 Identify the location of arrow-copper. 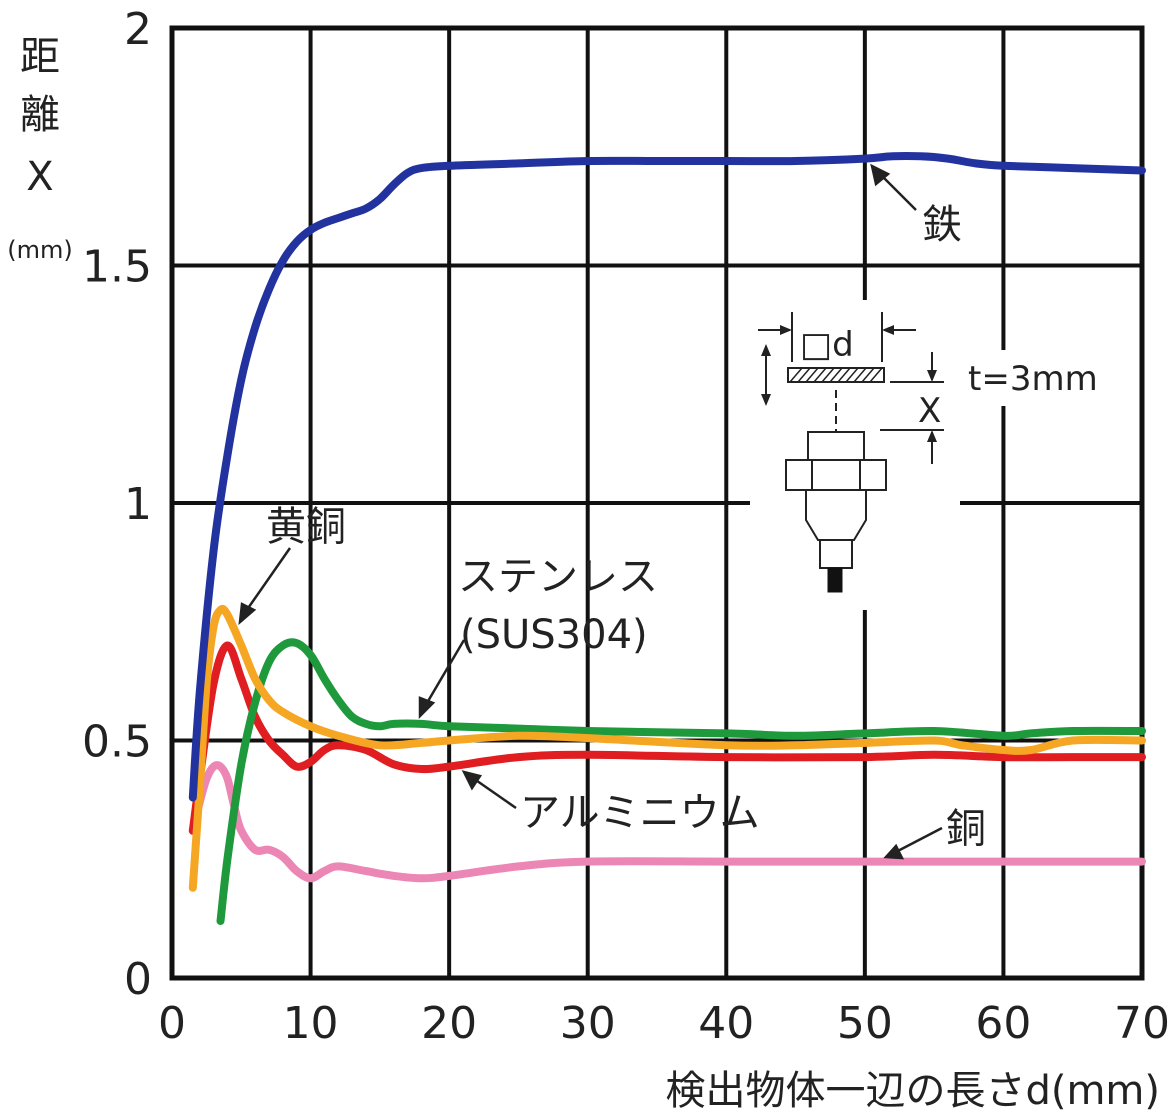
(917, 841).